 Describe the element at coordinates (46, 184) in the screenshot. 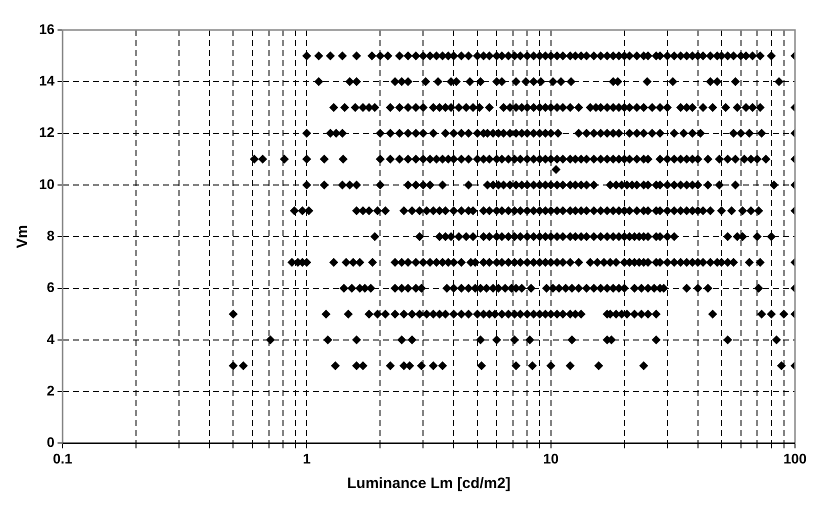

I see `y-tick-label: 10` at that location.